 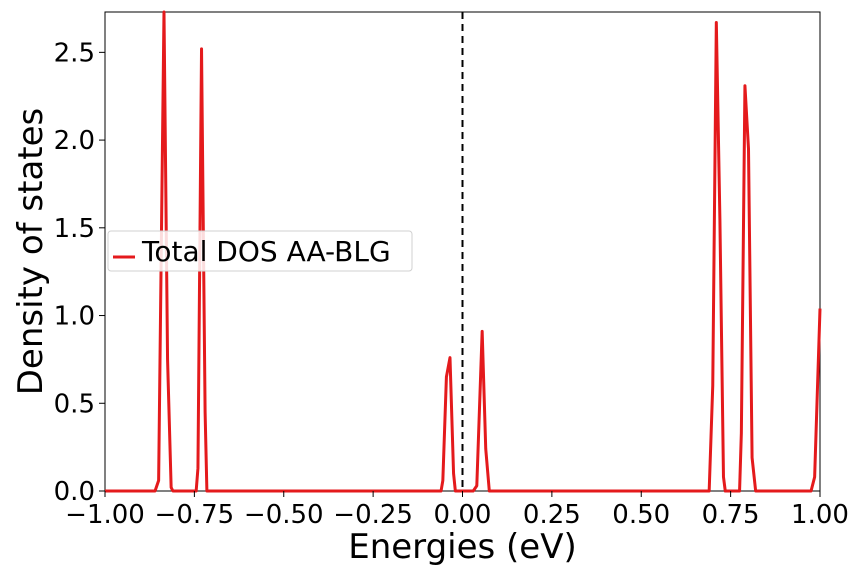 What do you see at coordinates (552, 515) in the screenshot?
I see `x-tick-label: 0.25` at bounding box center [552, 515].